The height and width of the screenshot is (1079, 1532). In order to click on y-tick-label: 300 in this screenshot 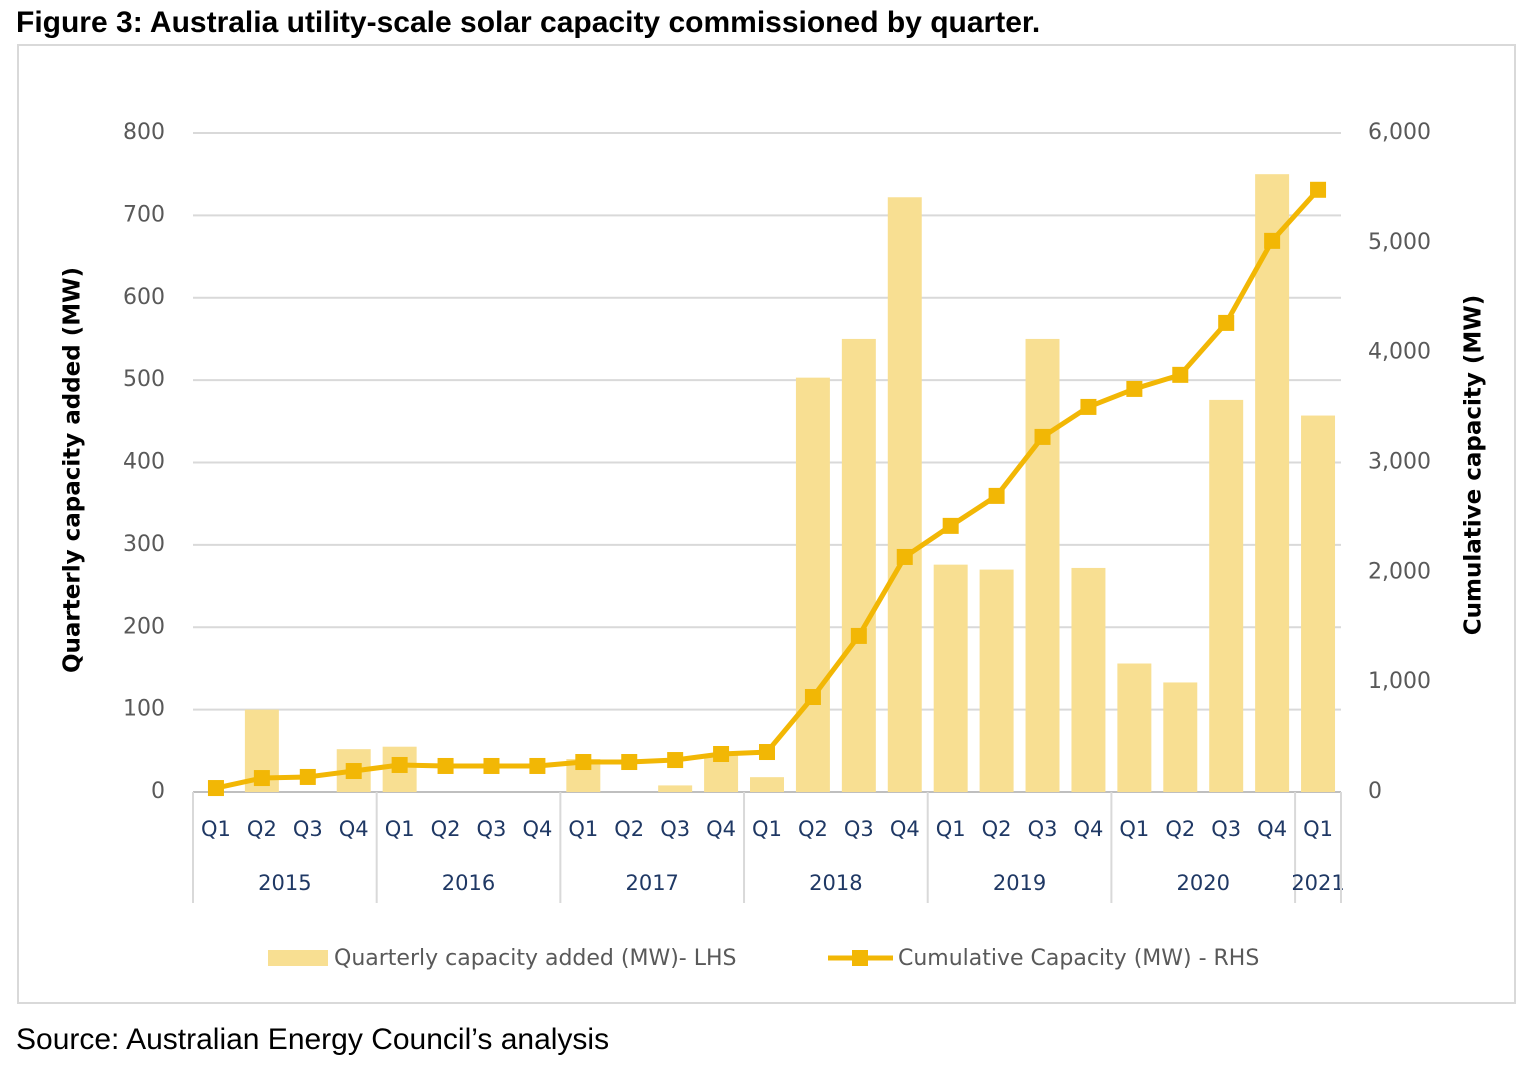, I will do `click(144, 544)`.